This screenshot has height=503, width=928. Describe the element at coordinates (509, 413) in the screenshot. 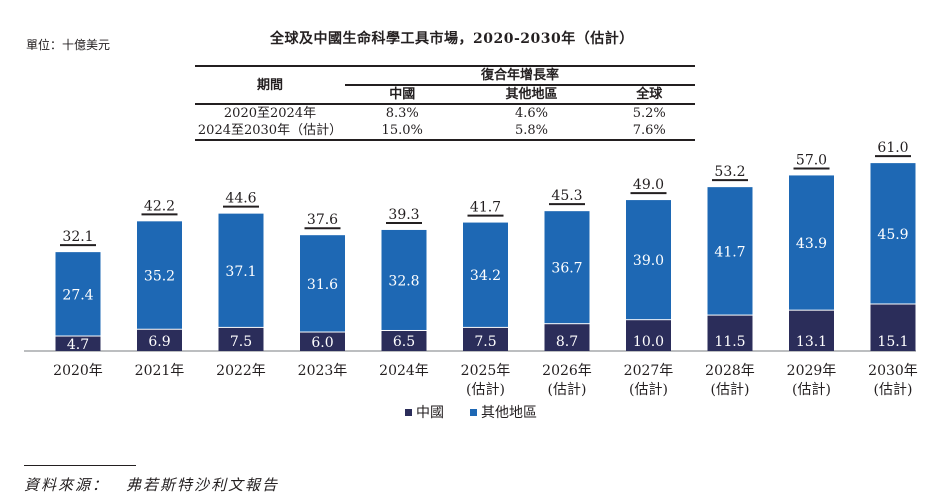

I see `legend-label-rest-of-world: 其他地區` at that location.